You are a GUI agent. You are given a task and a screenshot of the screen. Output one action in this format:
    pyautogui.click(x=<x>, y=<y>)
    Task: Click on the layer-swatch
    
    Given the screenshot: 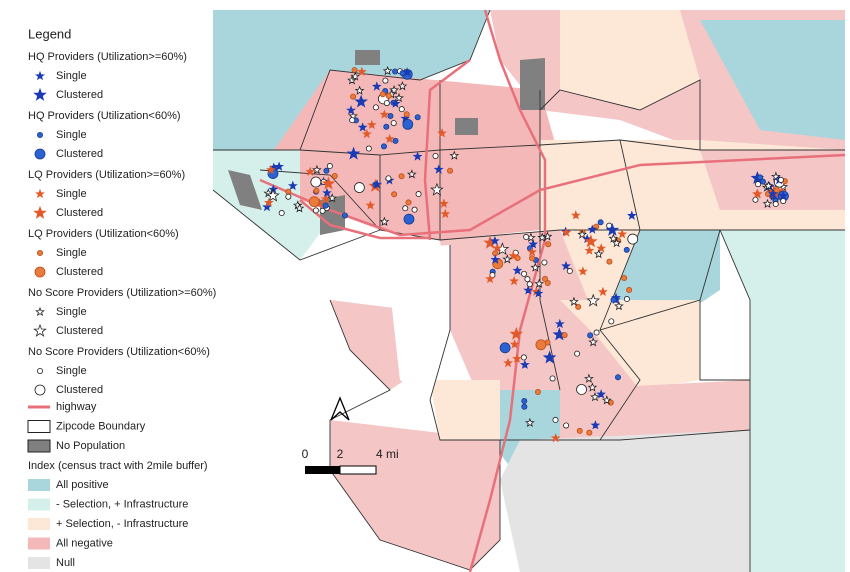 What is the action you would take?
    pyautogui.click(x=39, y=446)
    